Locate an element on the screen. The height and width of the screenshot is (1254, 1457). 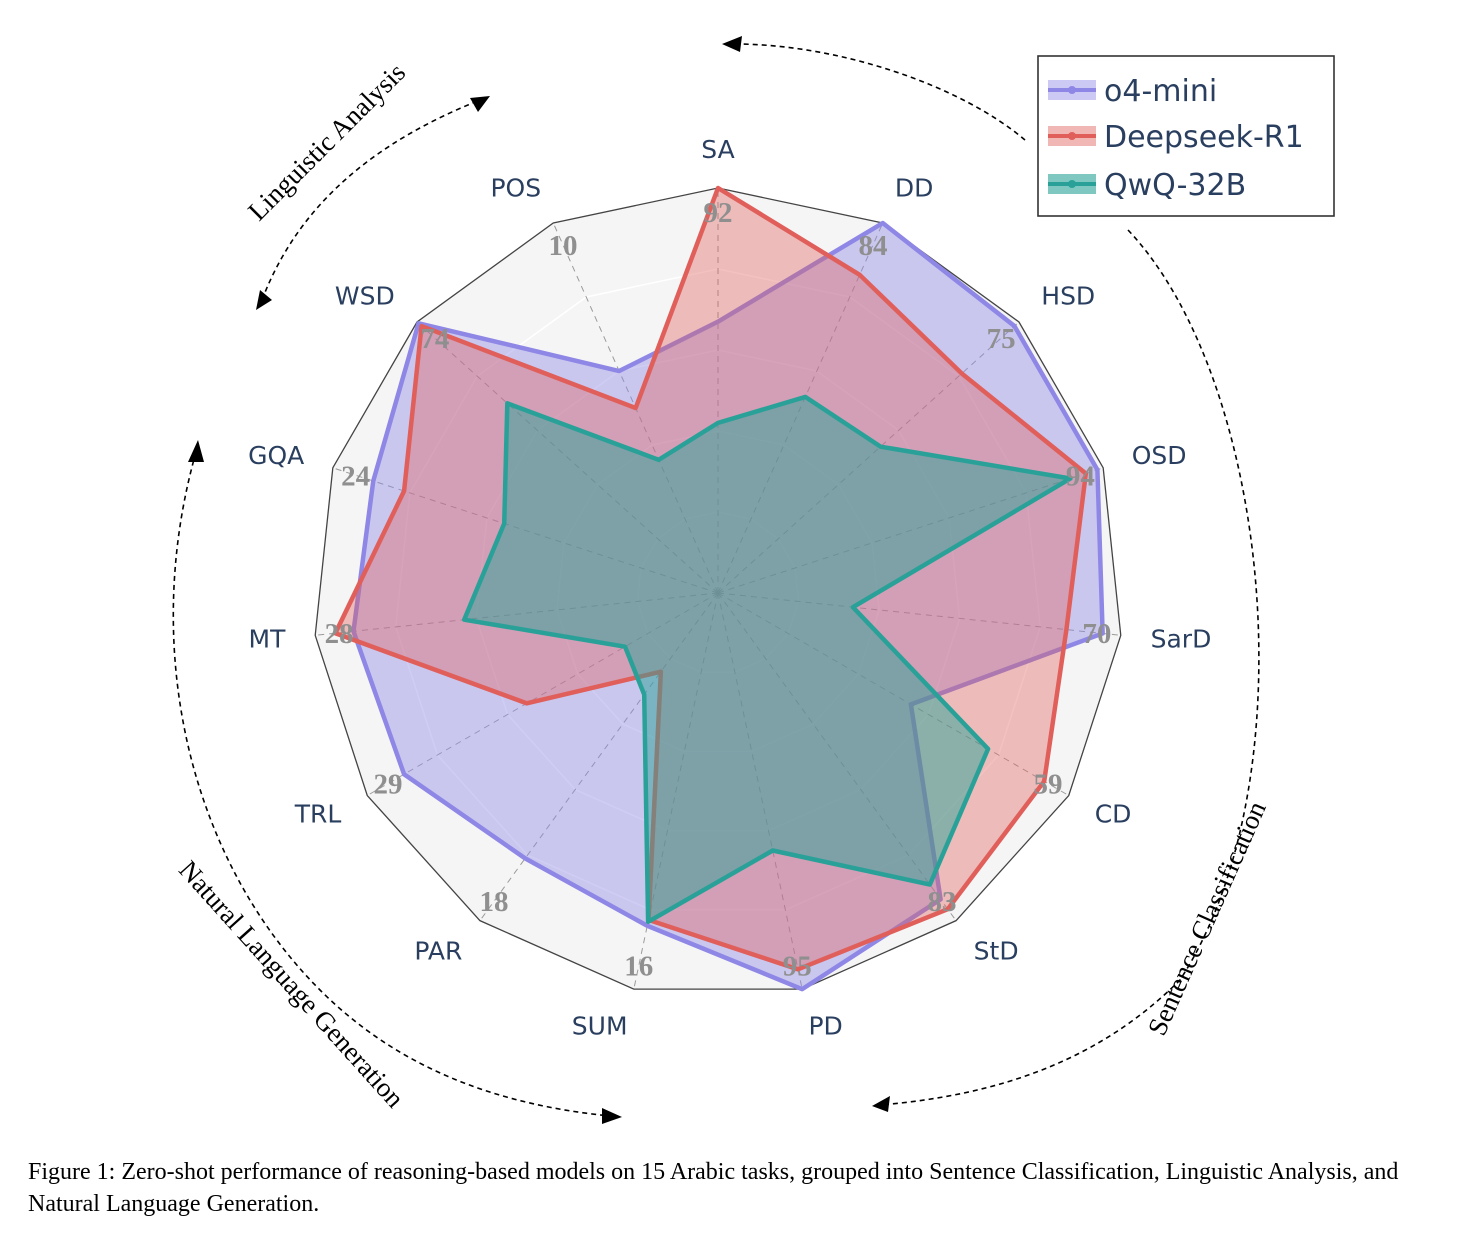
axis-max-SA: 92 is located at coordinates (718, 213).